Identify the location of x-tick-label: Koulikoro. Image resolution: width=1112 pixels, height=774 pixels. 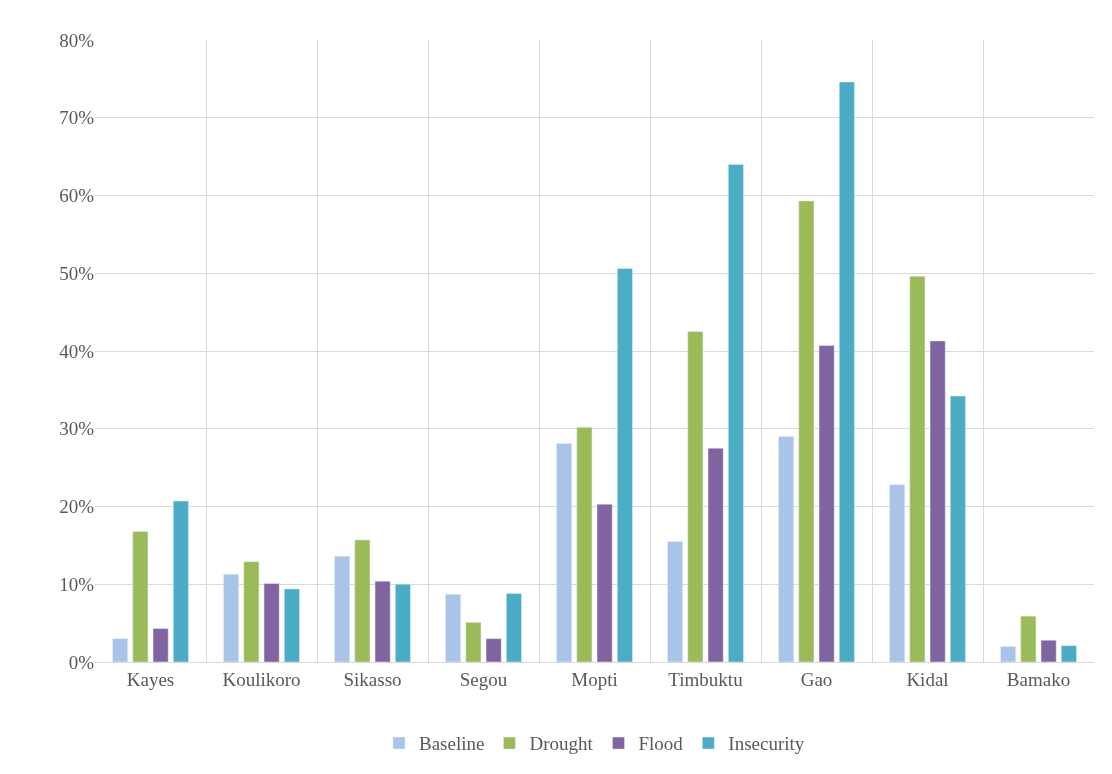
(261, 679).